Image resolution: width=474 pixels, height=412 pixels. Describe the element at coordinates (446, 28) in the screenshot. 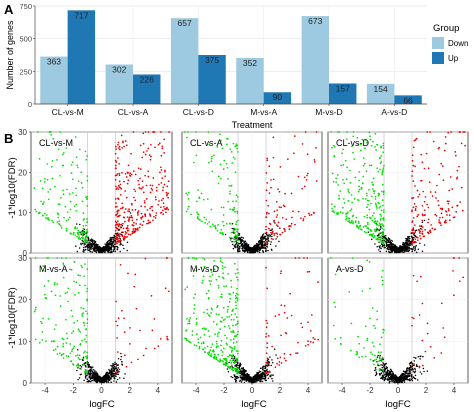

I see `legend-title: Group` at that location.